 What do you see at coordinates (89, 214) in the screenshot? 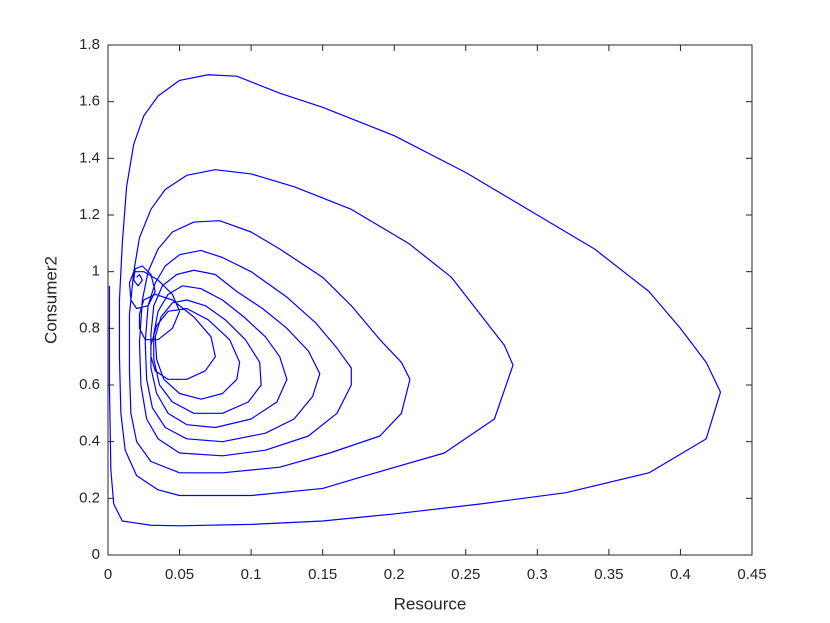
I see `y-tick-label: 1.2` at bounding box center [89, 214].